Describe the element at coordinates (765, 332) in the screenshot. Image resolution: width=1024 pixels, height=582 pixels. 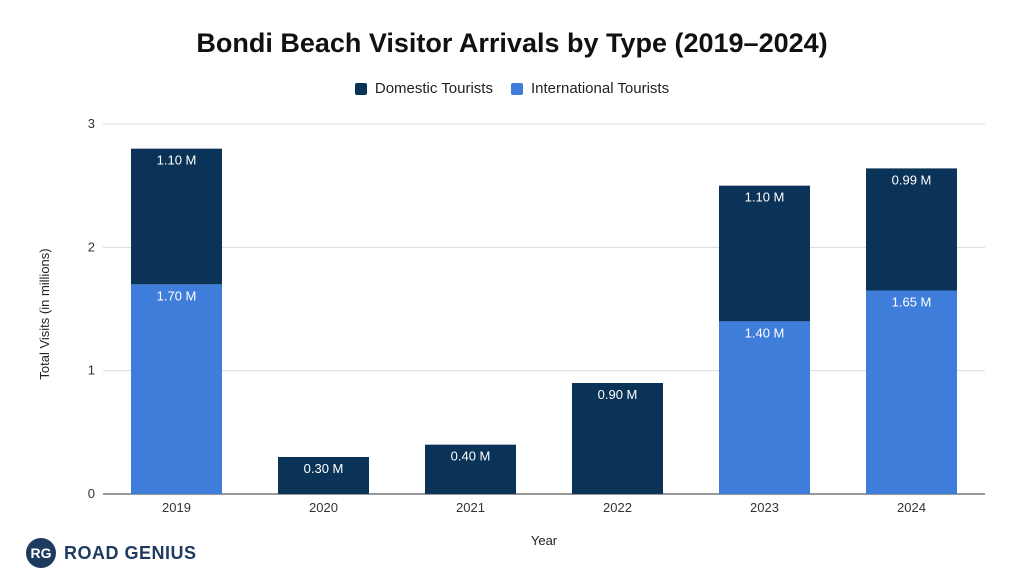
I see `data-label: 1.40 M` at that location.